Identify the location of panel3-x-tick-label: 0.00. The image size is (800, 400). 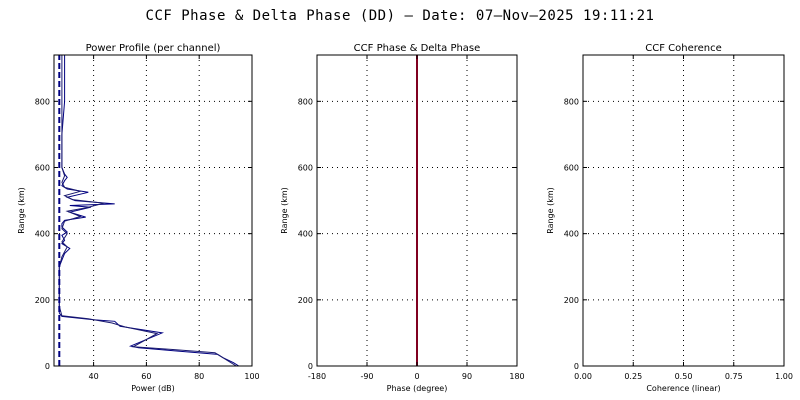
(583, 376).